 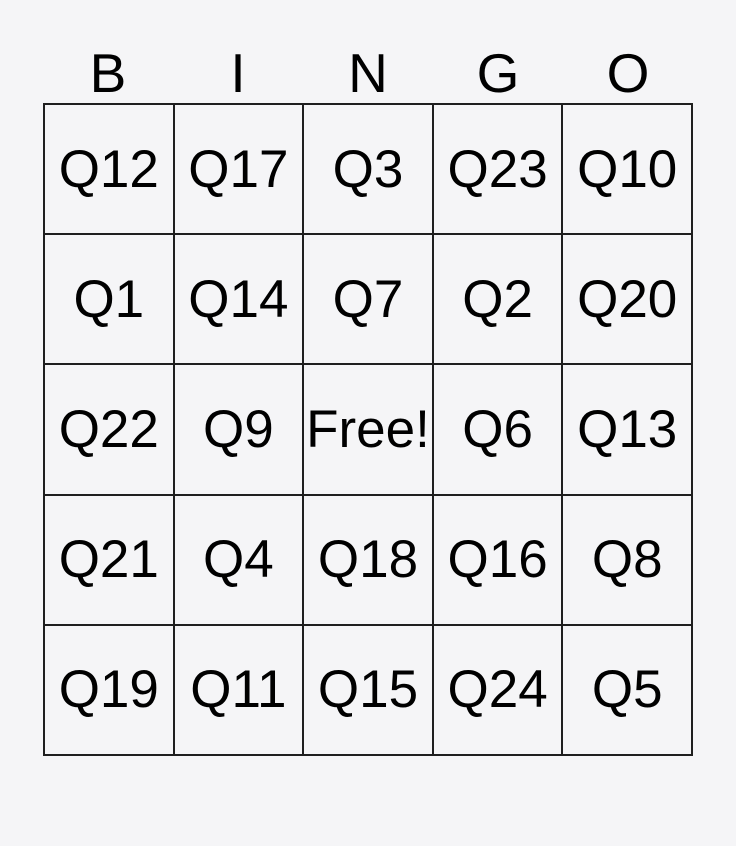 What do you see at coordinates (368, 169) in the screenshot?
I see `bingo-cell-r1c3: Q3` at bounding box center [368, 169].